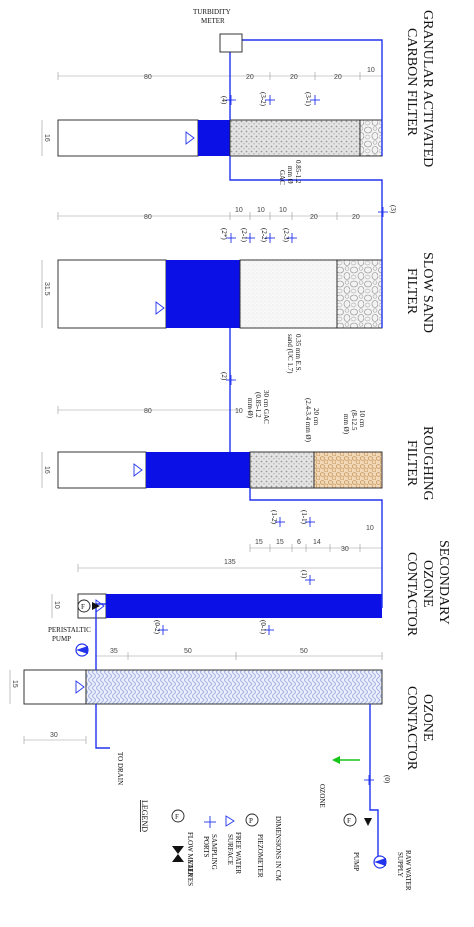  I want to click on legend-free-water-1: FREE WATER, so click(238, 853).